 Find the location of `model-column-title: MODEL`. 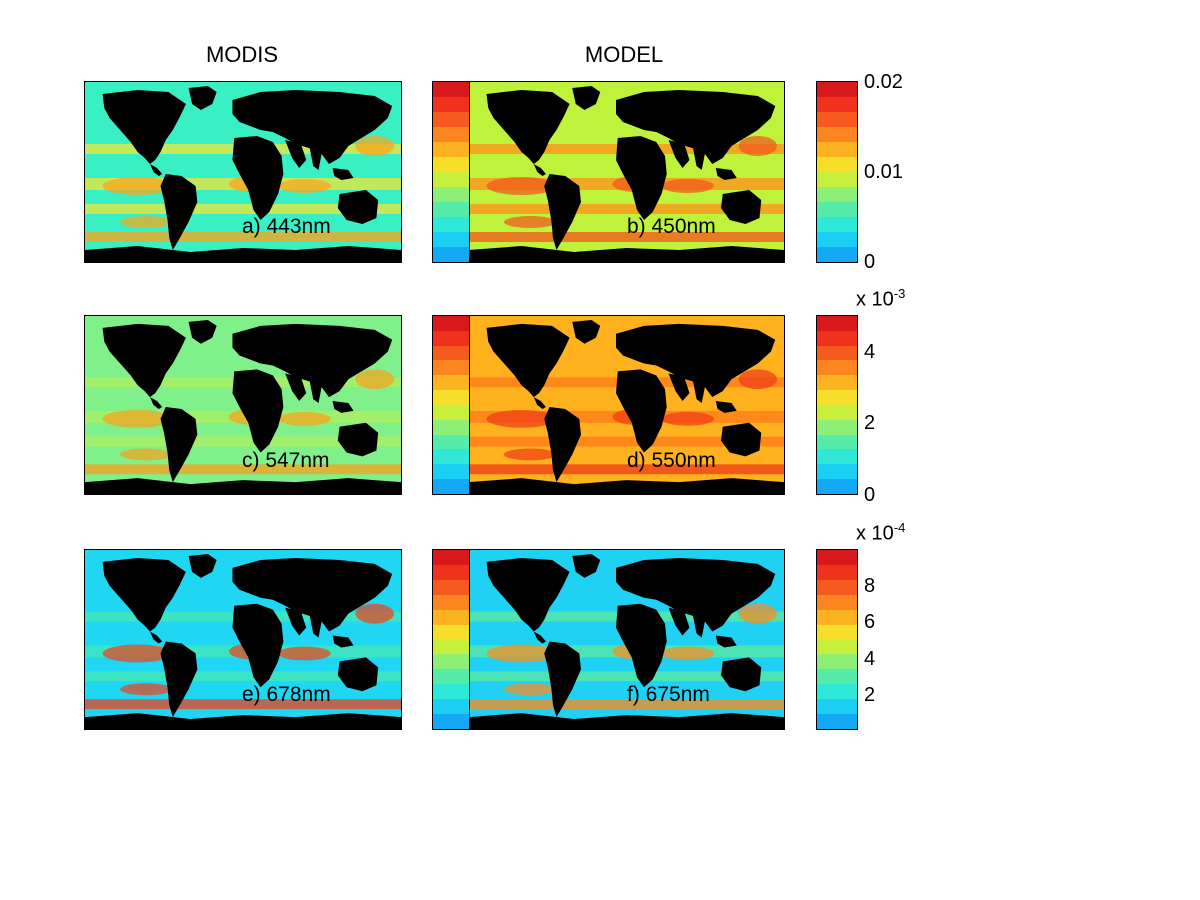

model-column-title: MODEL is located at coordinates (624, 54).